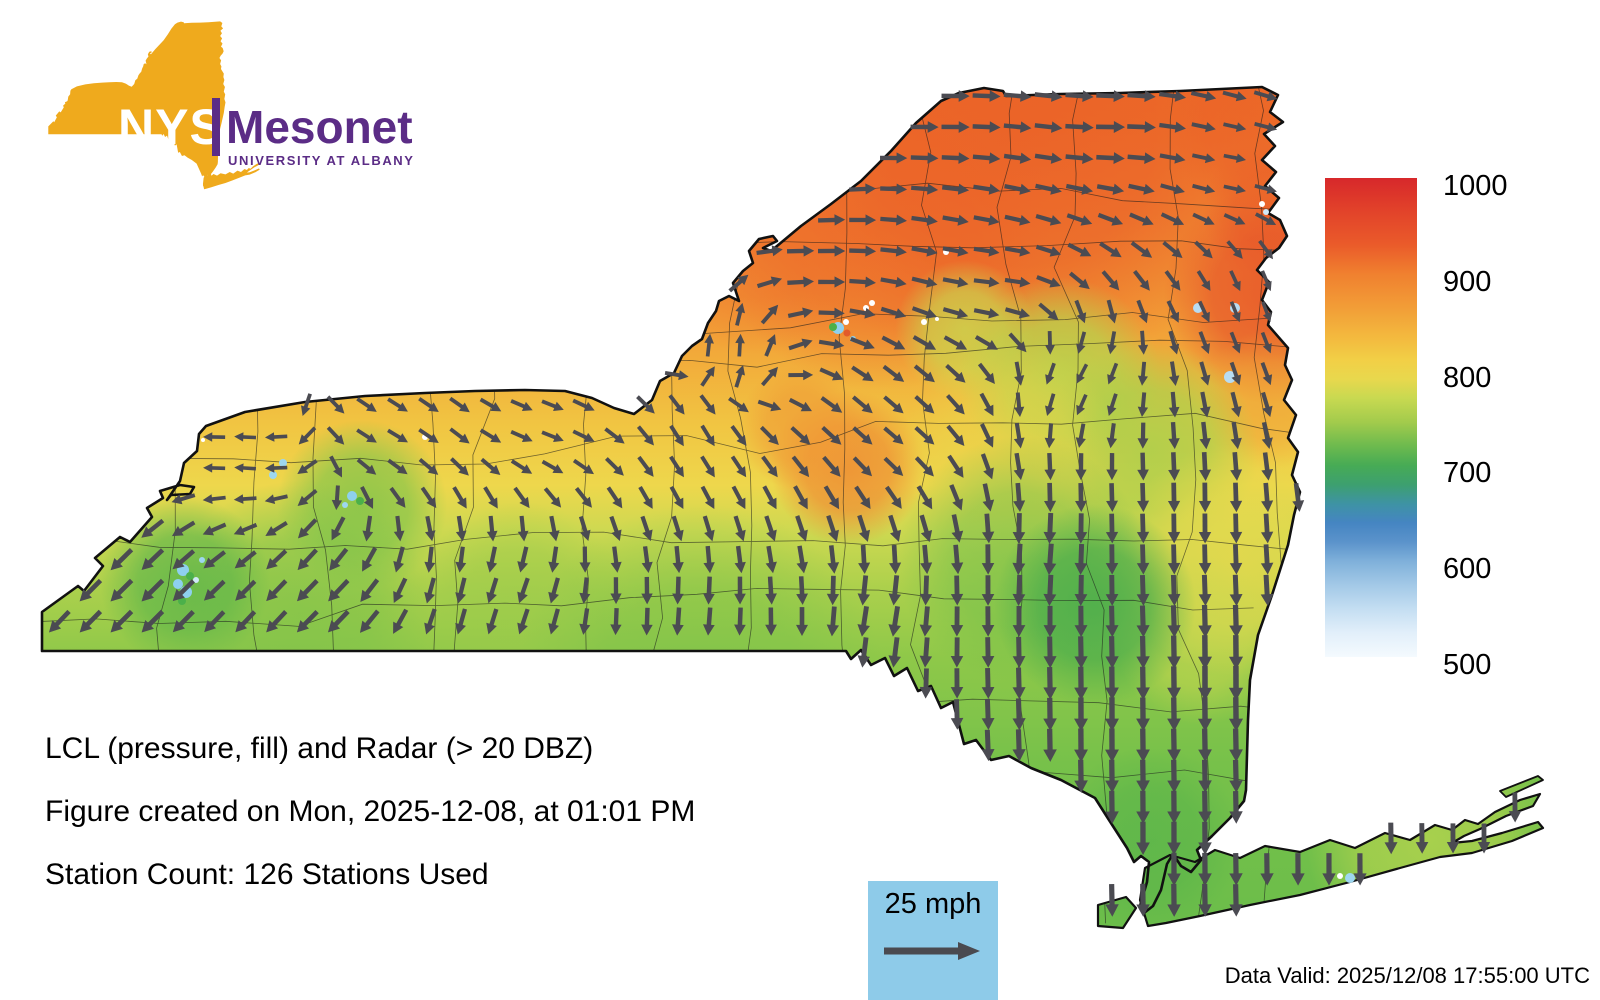  Describe the element at coordinates (933, 904) in the screenshot. I see `wind-scale-label: 25 mph` at that location.